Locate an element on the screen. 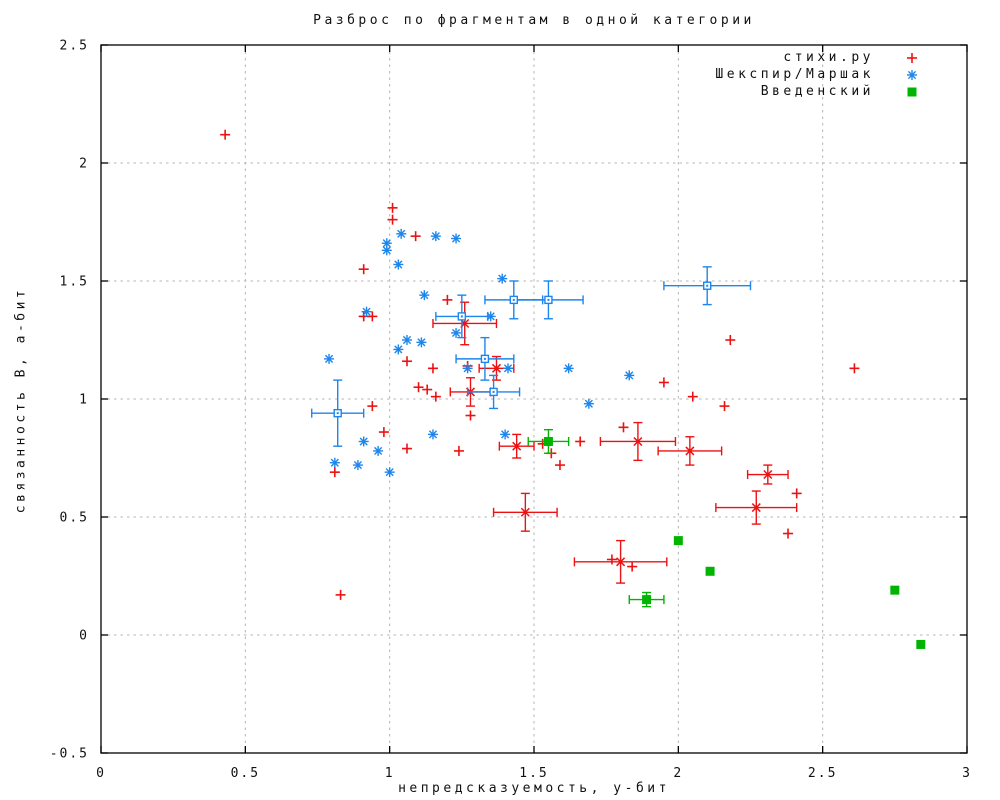 Image resolution: width=1000 pixels, height=800 pixels. legend: стихи.ру Шекспир/Маршак Введенский is located at coordinates (820, 74).